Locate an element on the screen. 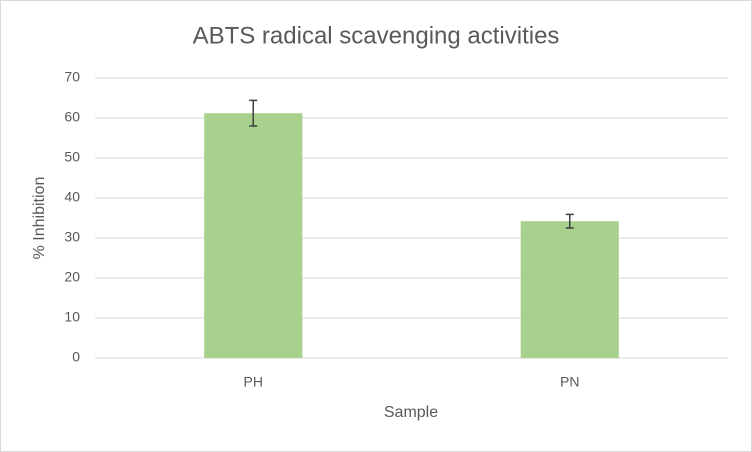 The width and height of the screenshot is (752, 452). y-tick-label: 10 is located at coordinates (72, 317).